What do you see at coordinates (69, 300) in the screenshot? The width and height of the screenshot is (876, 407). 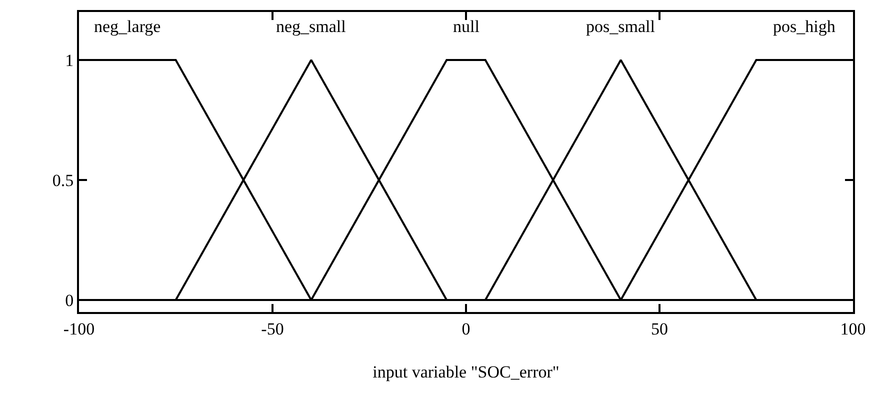 I see `y-tick-label: 0` at bounding box center [69, 300].